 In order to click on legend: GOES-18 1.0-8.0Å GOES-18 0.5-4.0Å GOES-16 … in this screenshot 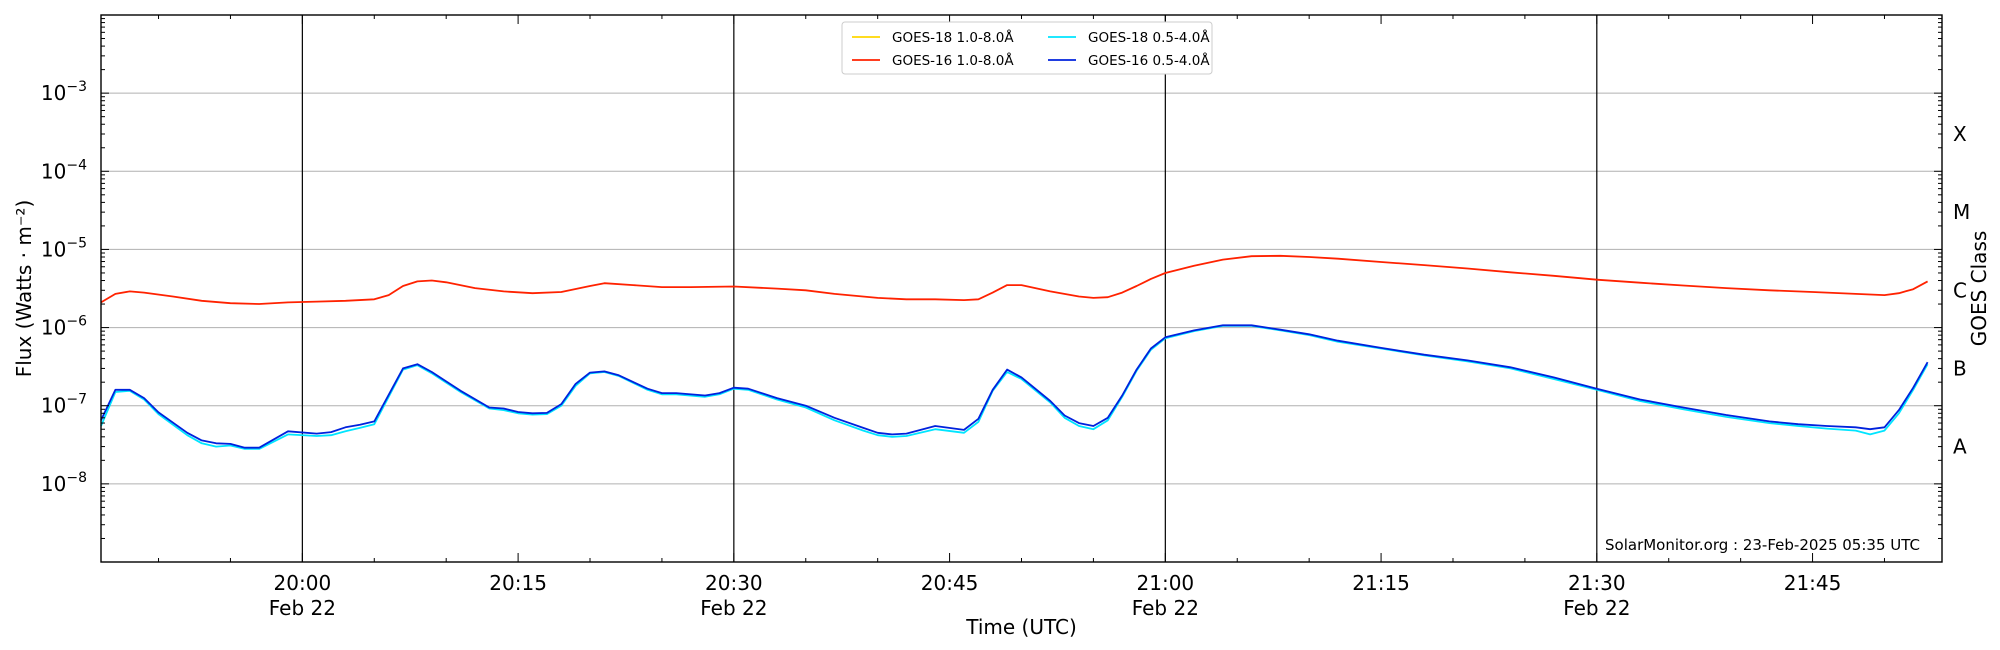, I will do `click(1027, 48)`.